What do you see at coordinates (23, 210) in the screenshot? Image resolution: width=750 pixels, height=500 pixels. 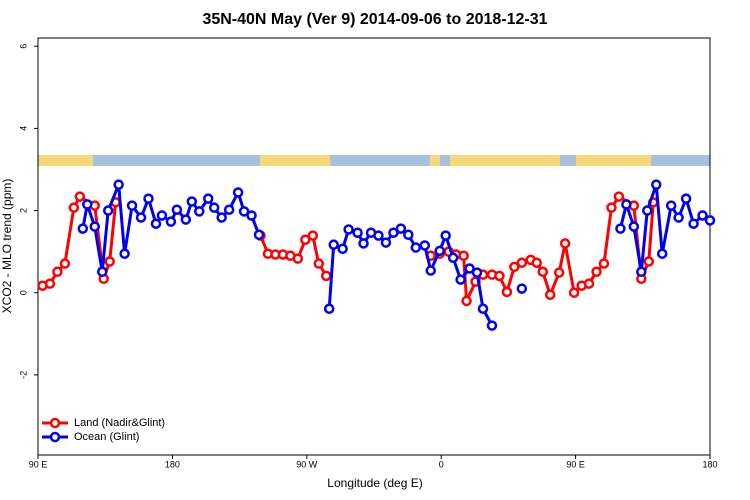 I see `y-tick-label: 2` at bounding box center [23, 210].